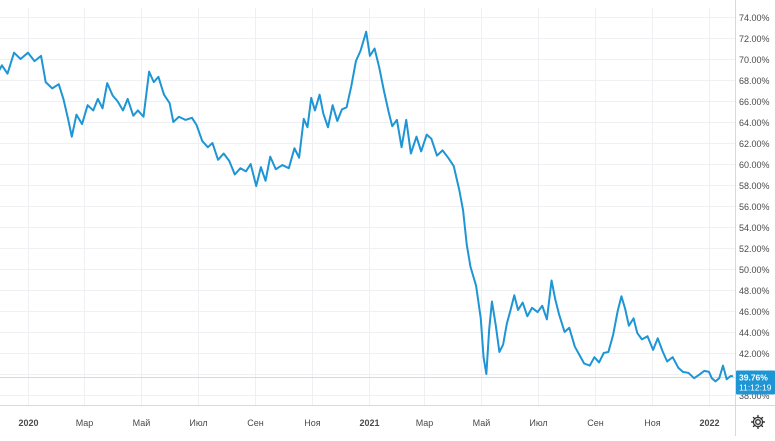 Image resolution: width=775 pixels, height=441 pixels. What do you see at coordinates (754, 333) in the screenshot?
I see `y-tick-label: 44.00%` at bounding box center [754, 333].